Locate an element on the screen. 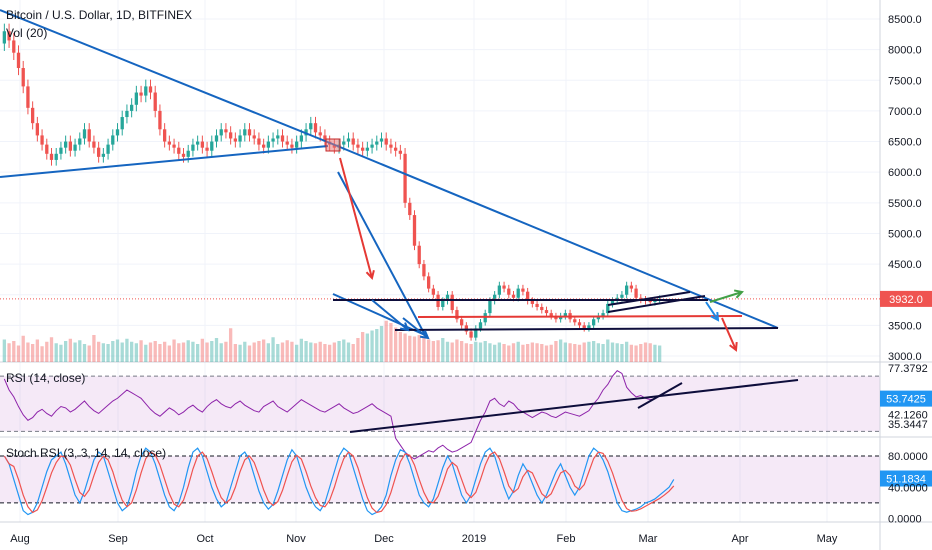 The image size is (932, 550). price-tick-label: 6000.0 is located at coordinates (905, 173).